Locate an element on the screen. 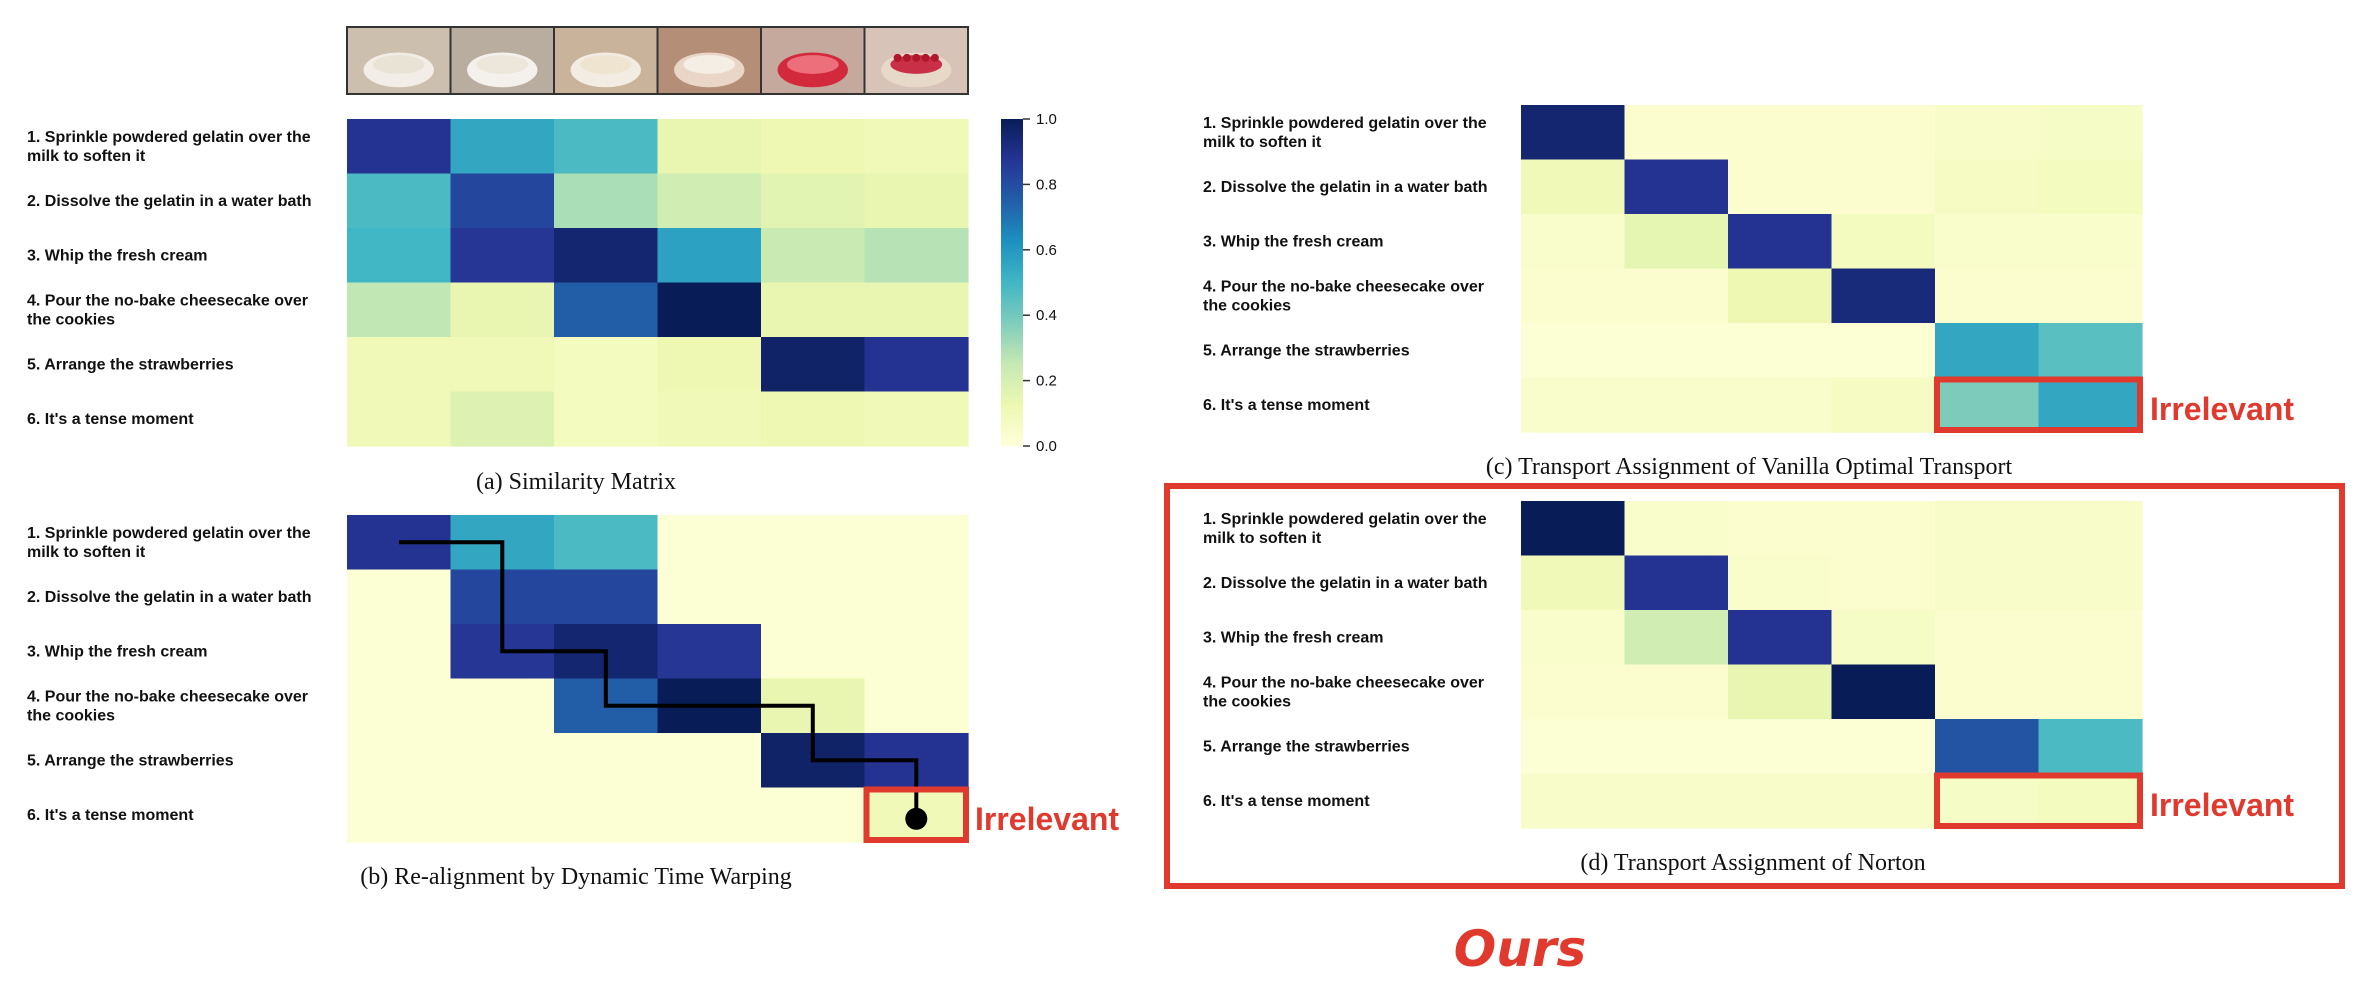 The width and height of the screenshot is (2370, 988). row-label-d-6: 6. It's a tense moment is located at coordinates (1286, 801).